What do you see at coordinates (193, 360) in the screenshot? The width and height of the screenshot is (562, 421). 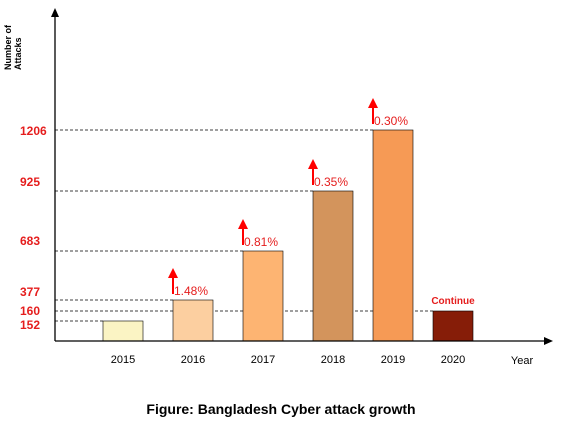 I see `x-tick-label: 2016` at bounding box center [193, 360].